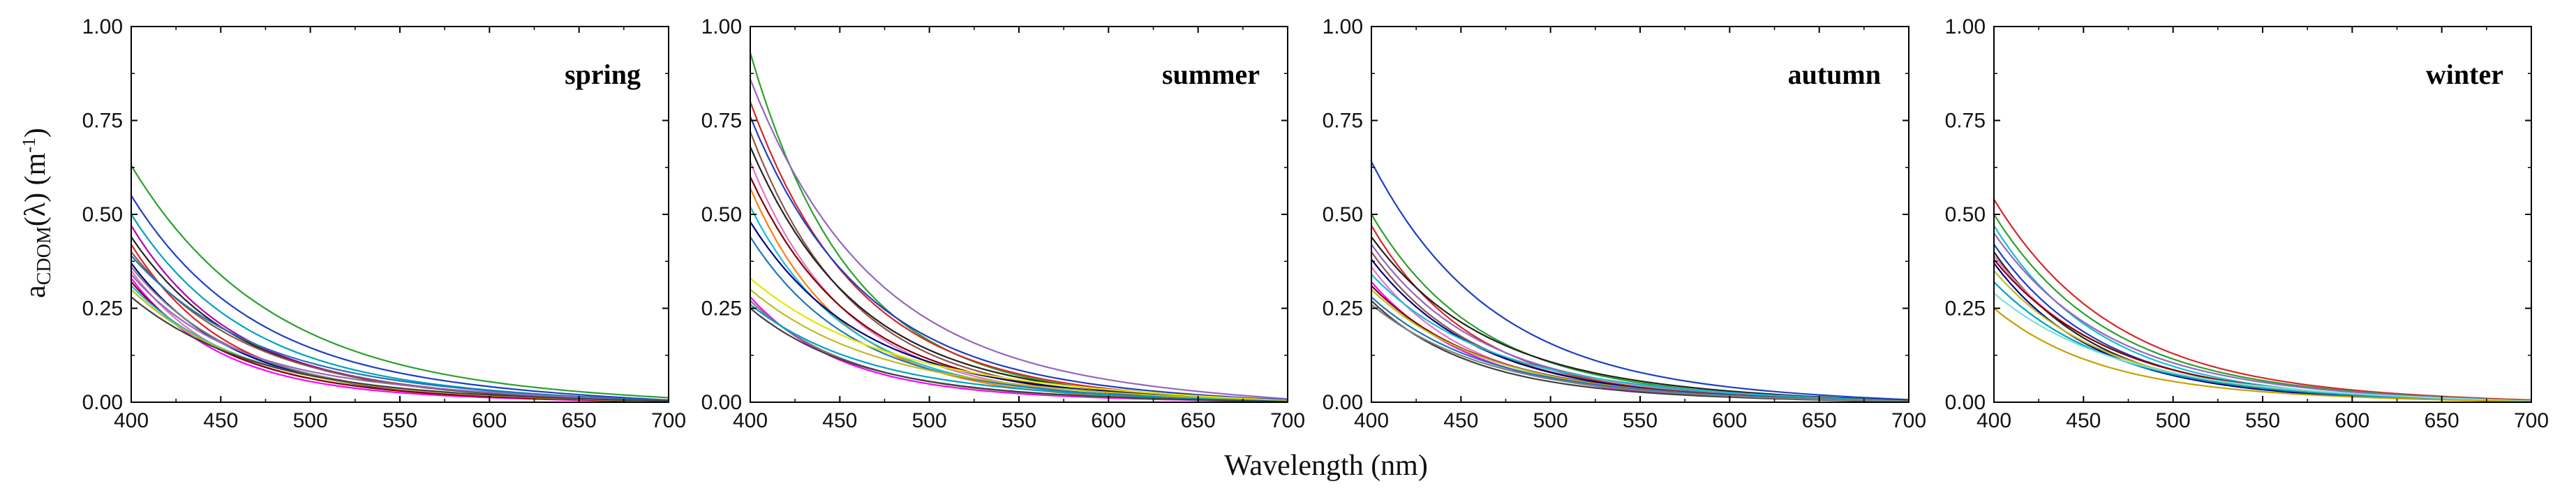 The image size is (2576, 493). Describe the element at coordinates (2464, 74) in the screenshot. I see `season-label-winter: winter` at that location.